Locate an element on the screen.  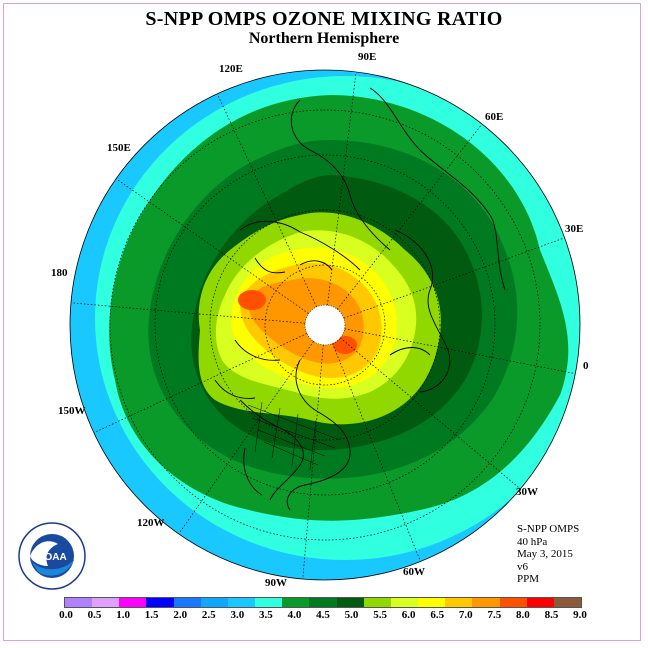
info-date: May 3, 2015 is located at coordinates (545, 554).